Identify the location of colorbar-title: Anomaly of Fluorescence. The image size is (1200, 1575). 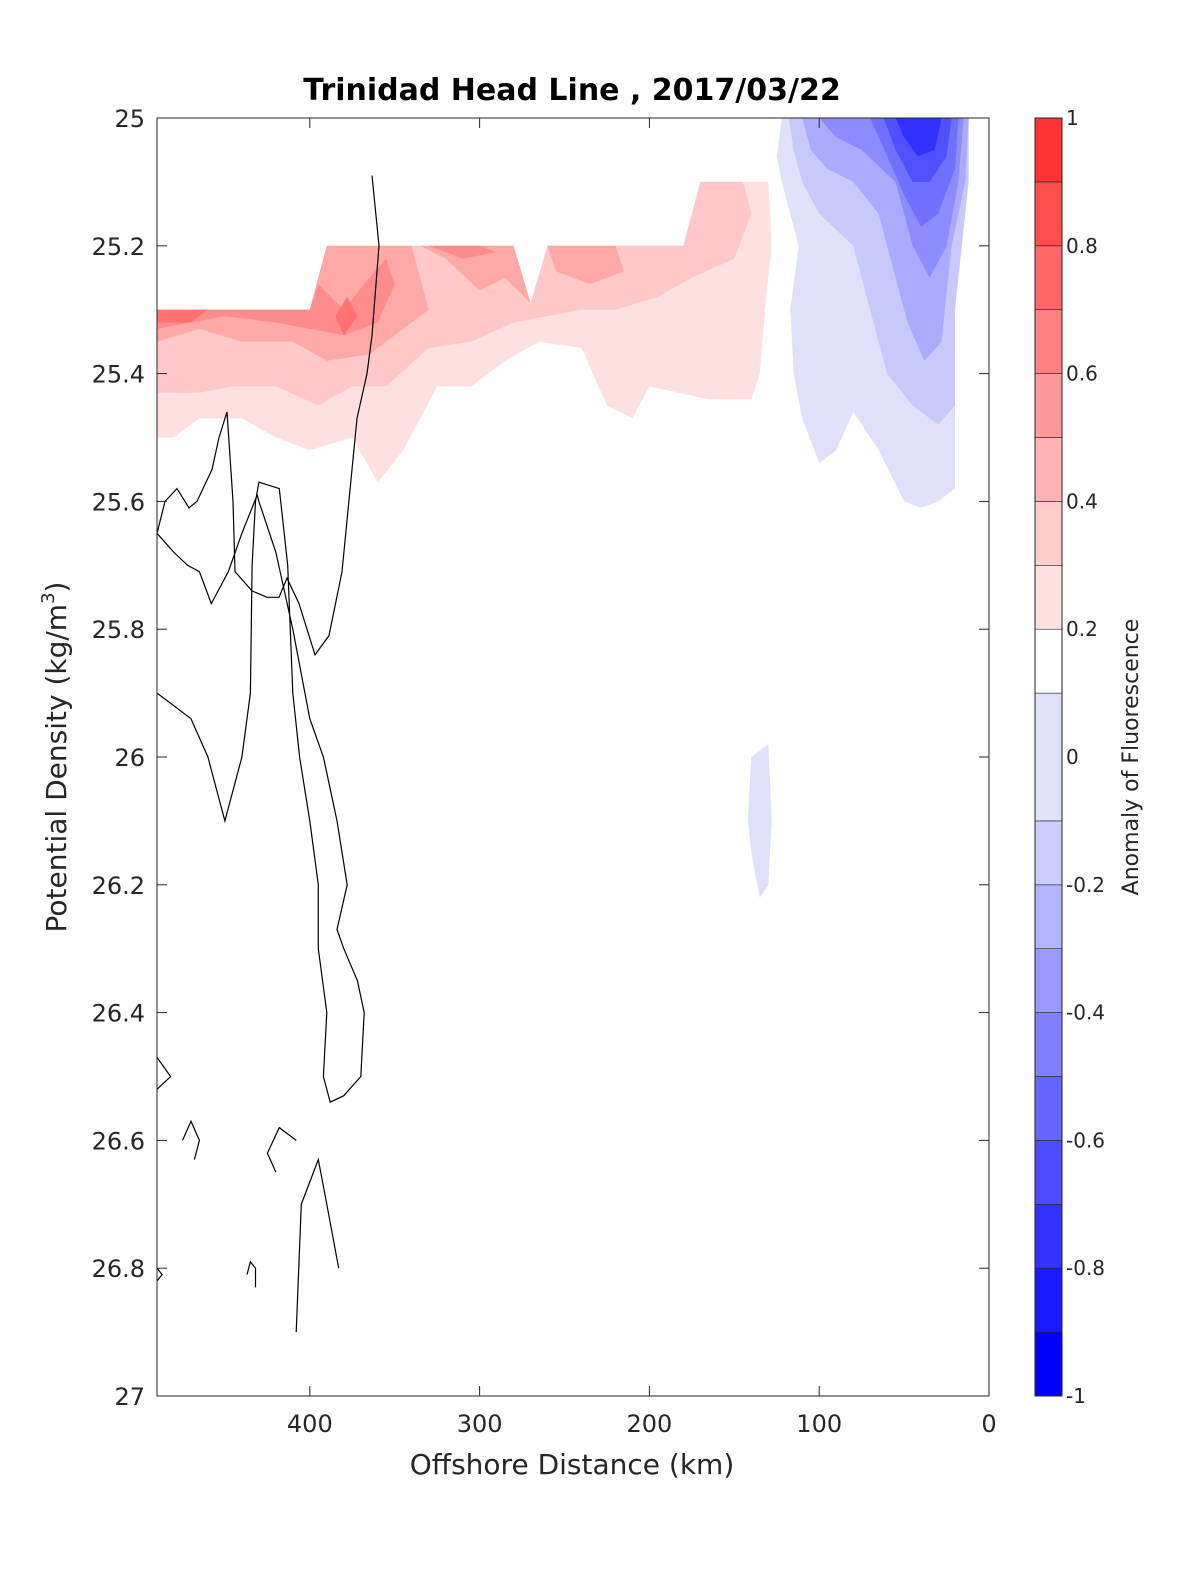
(1131, 757).